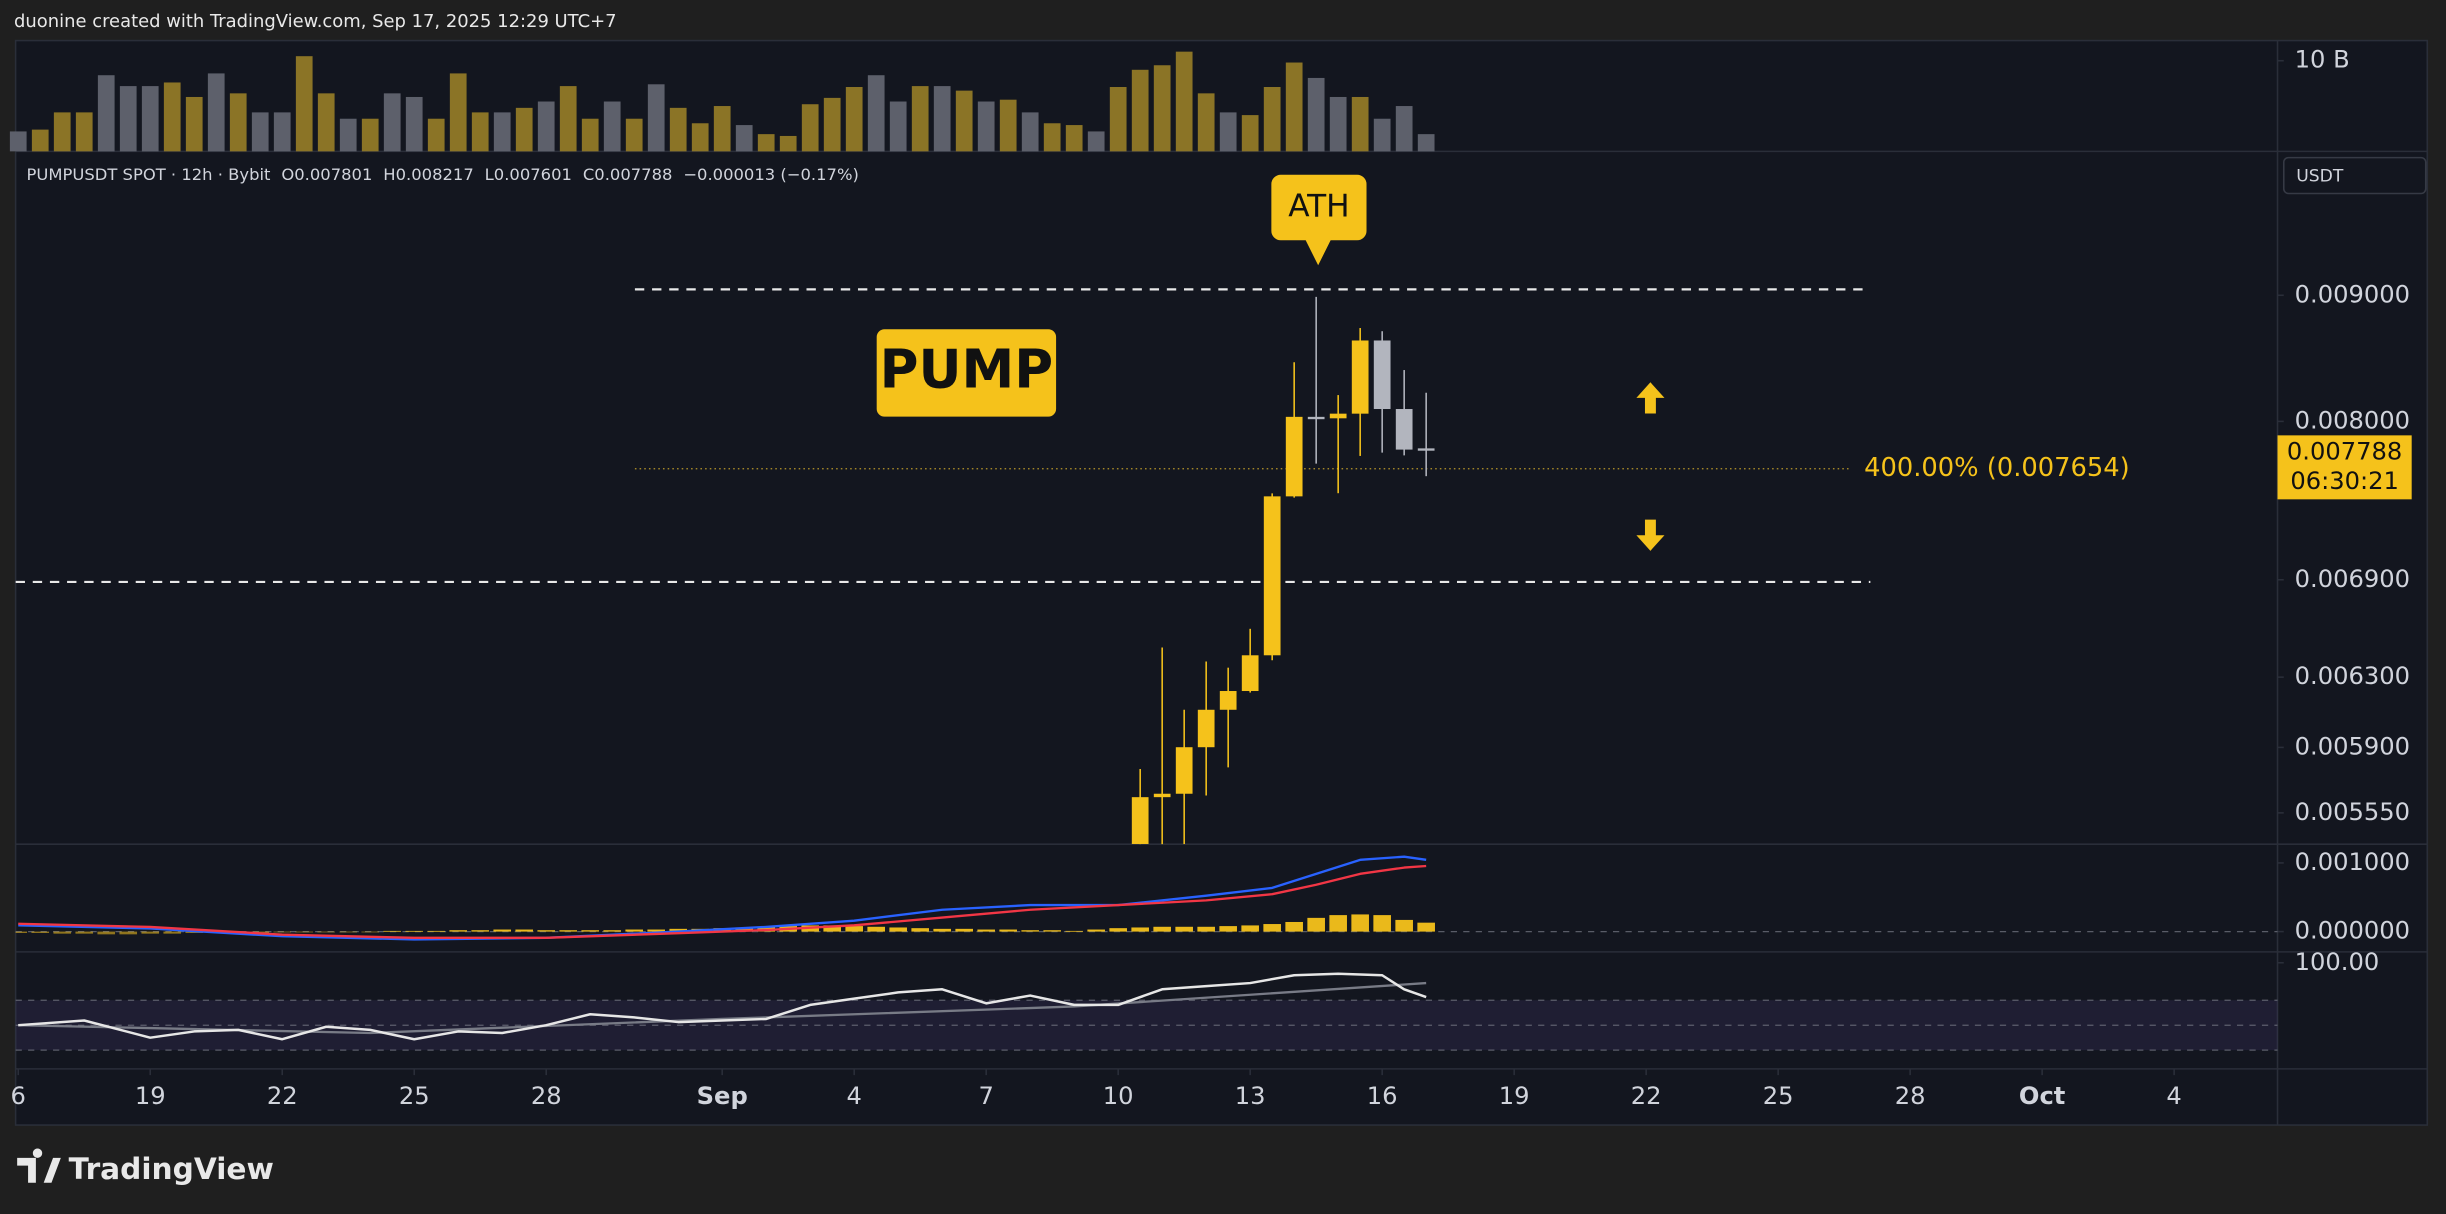 Image resolution: width=2446 pixels, height=1214 pixels. Describe the element at coordinates (2352, 579) in the screenshot. I see `y-tick-label: 0.006900` at that location.